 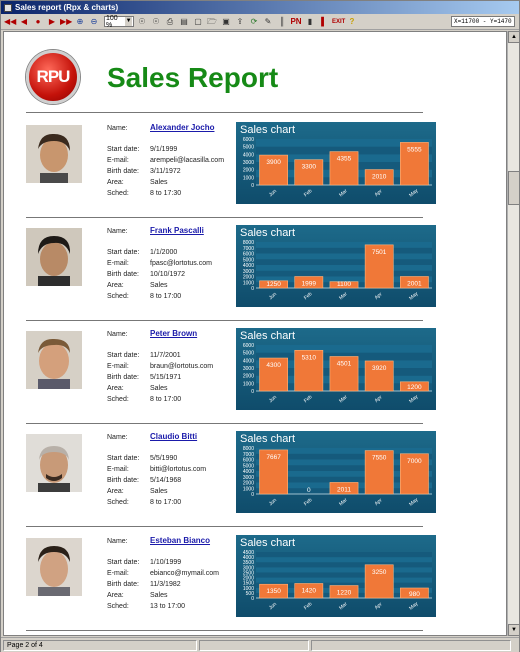 What do you see at coordinates (170, 21) in the screenshot?
I see `print-icon: ⎙` at bounding box center [170, 21].